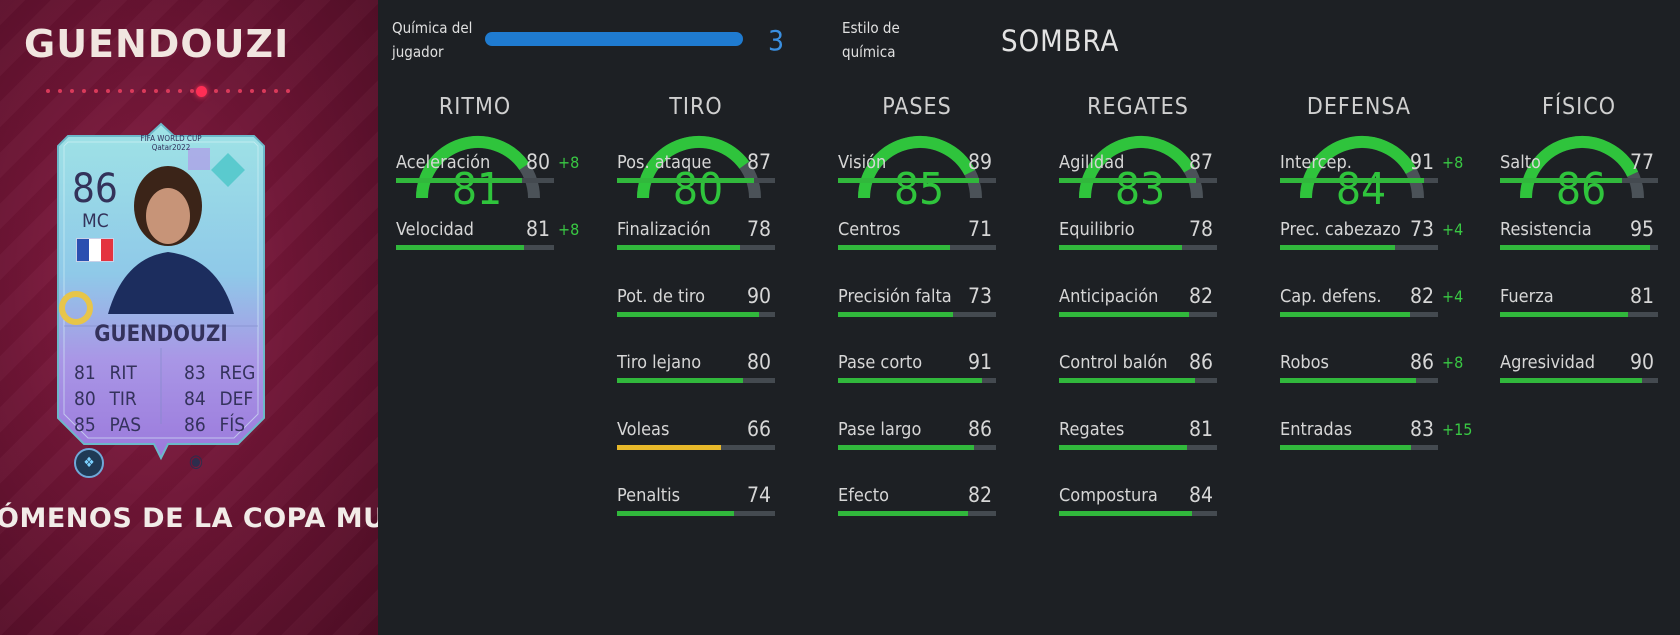 The height and width of the screenshot is (635, 1680). What do you see at coordinates (871, 40) in the screenshot?
I see `chemistry-style-label: Estilo de química` at bounding box center [871, 40].